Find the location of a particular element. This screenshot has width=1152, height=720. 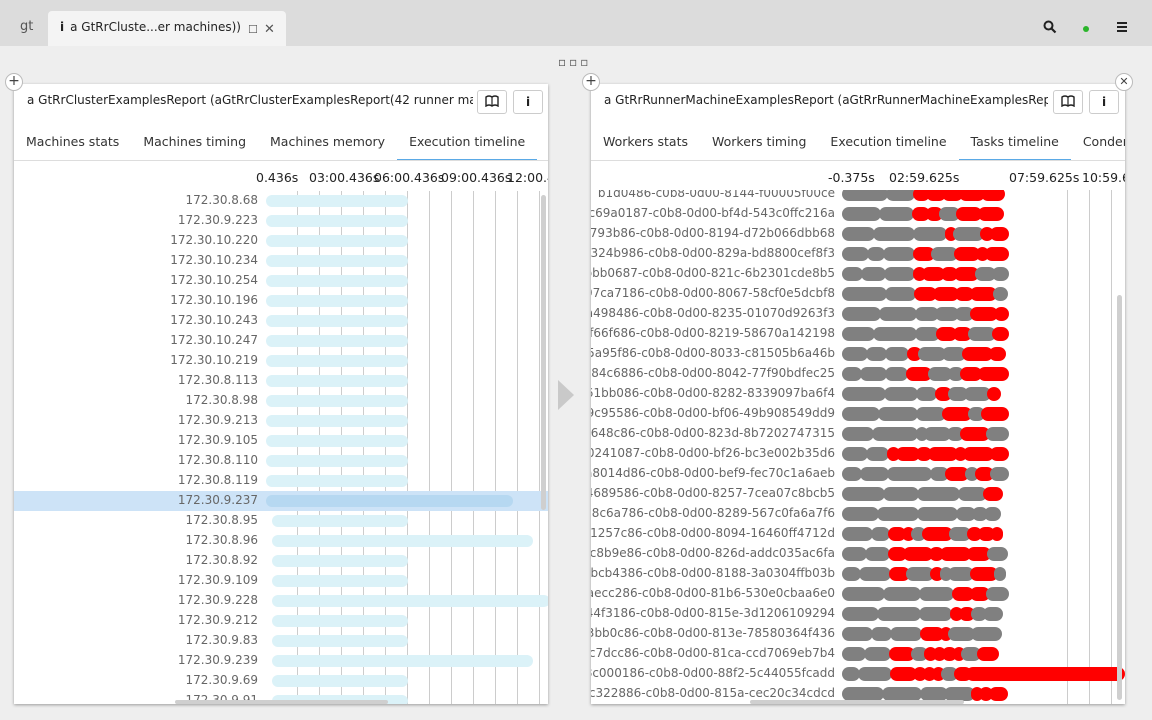

worker-row: b1d0486-c0b8-0d00-8144-f00005f00ce is located at coordinates (858, 197).